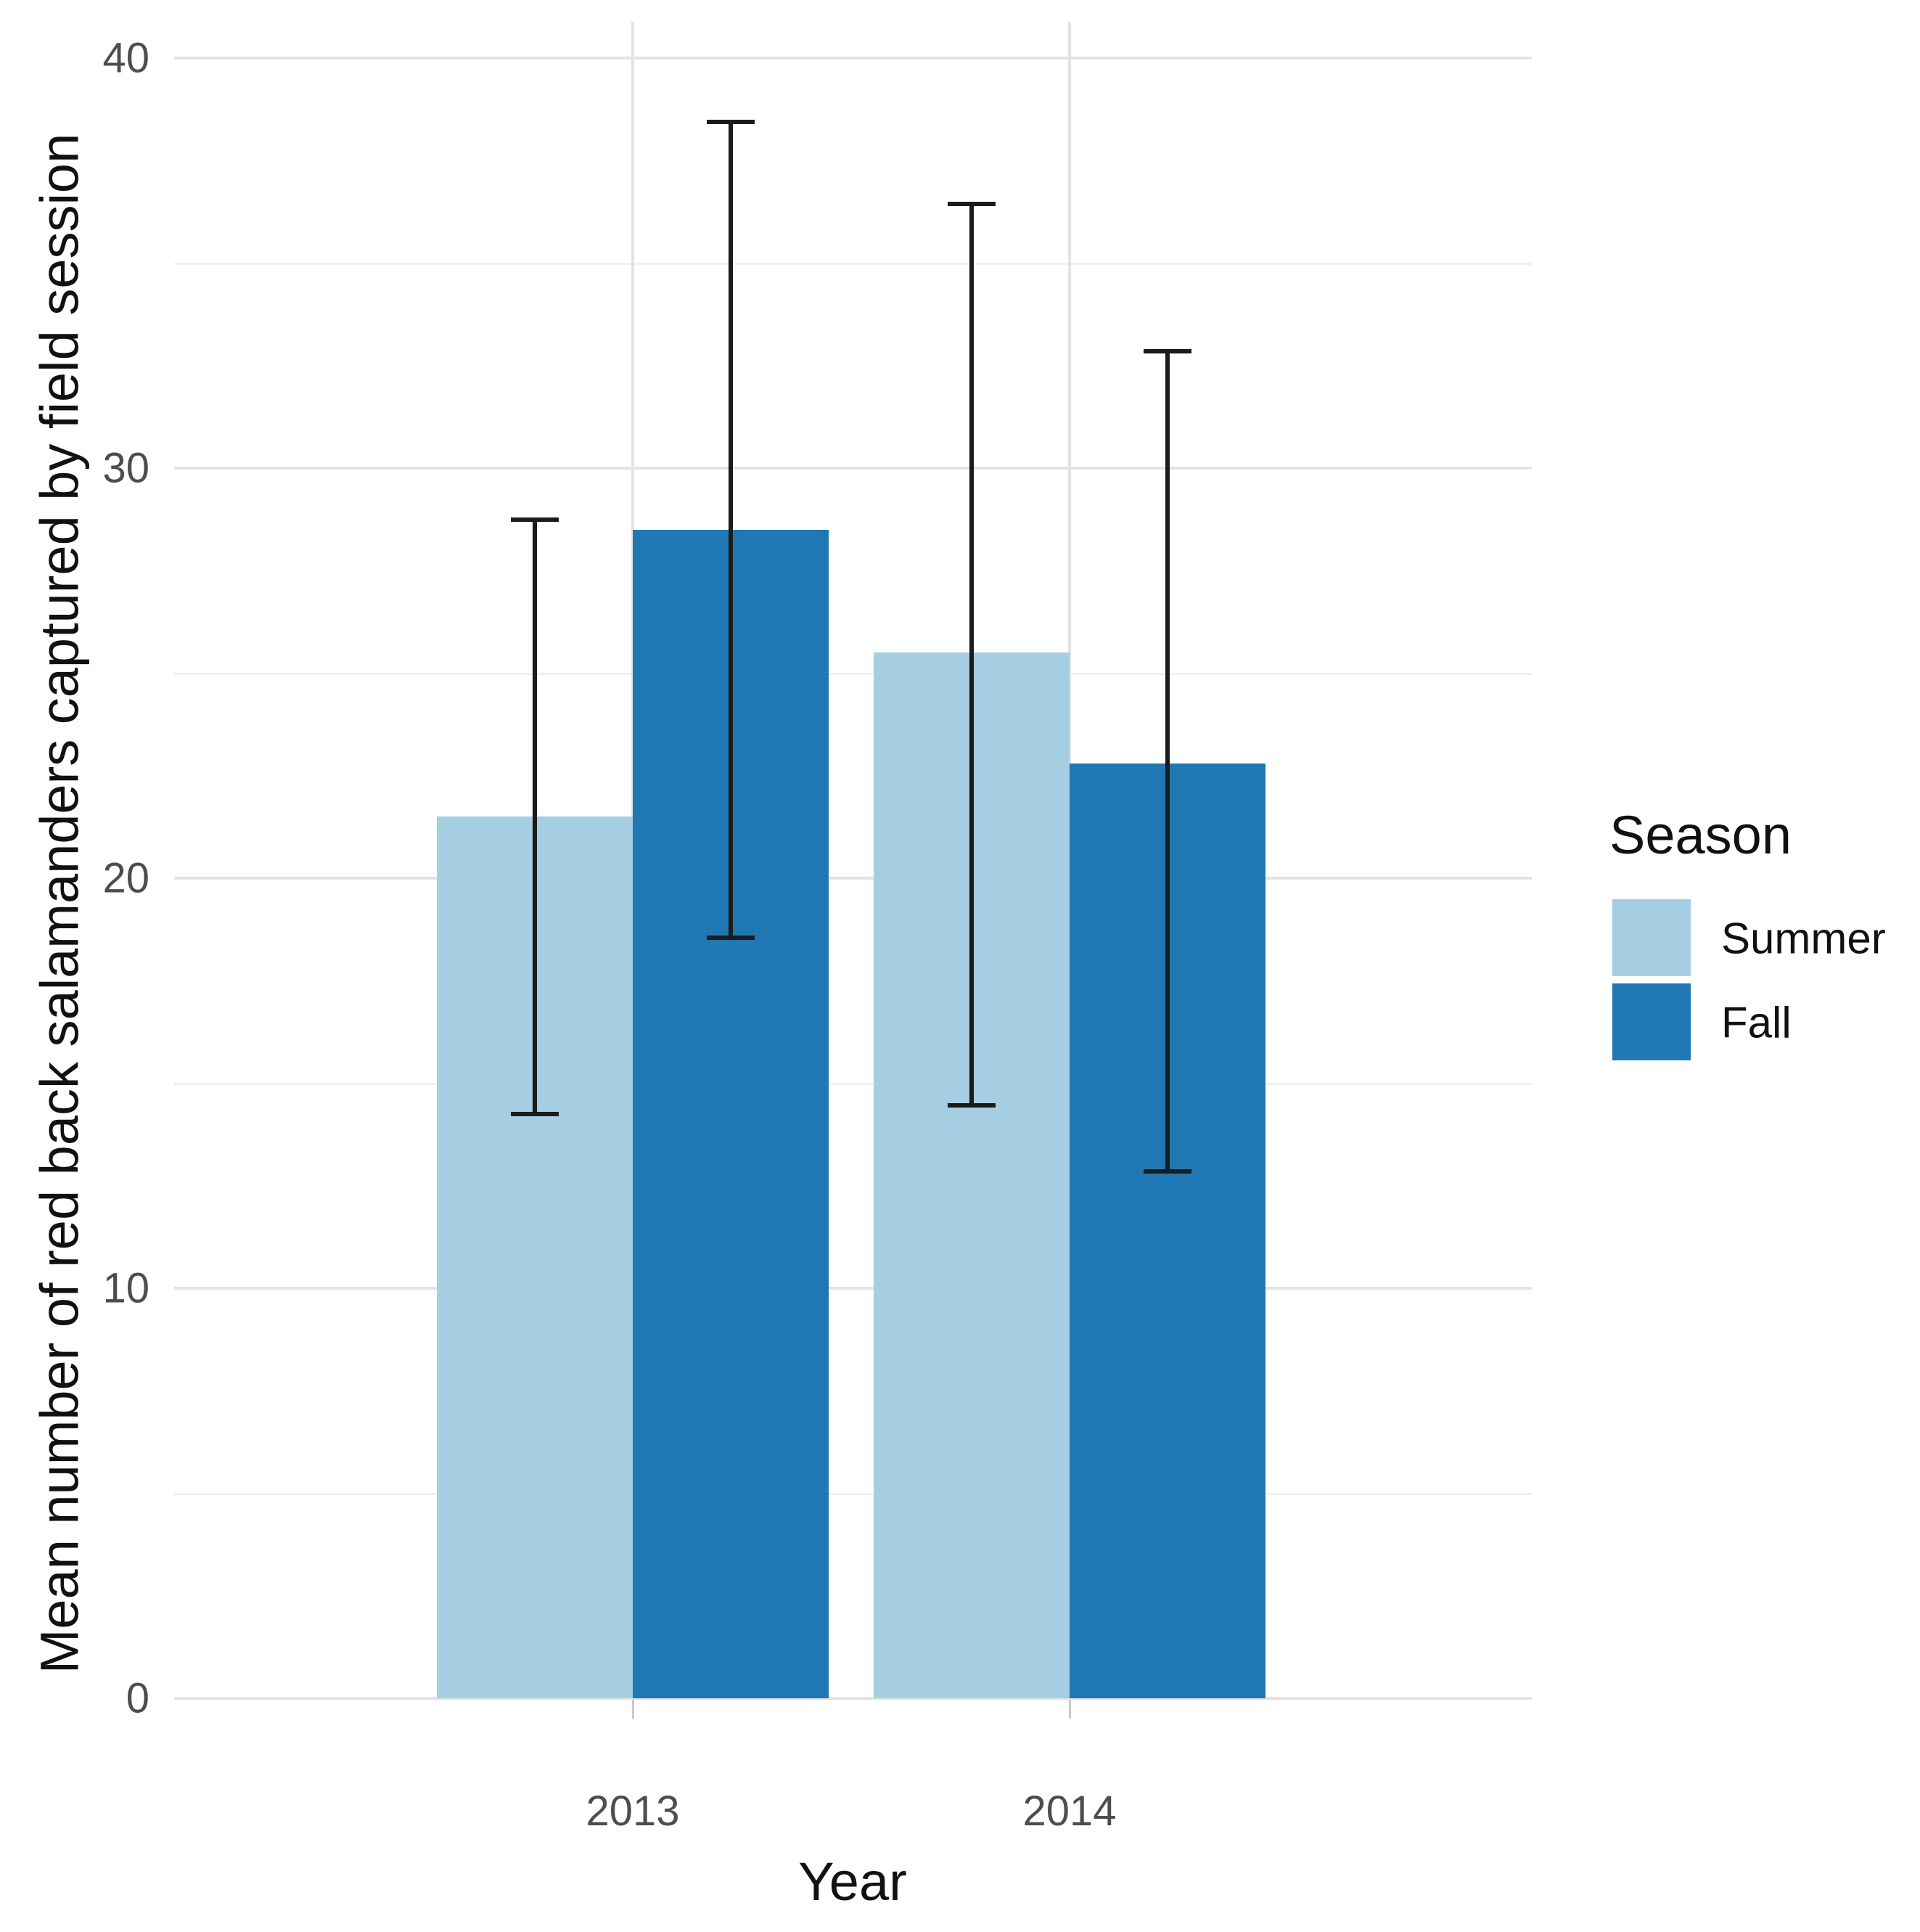 This screenshot has height=1932, width=1920. What do you see at coordinates (125, 878) in the screenshot?
I see `y-tick-label-20: 20` at bounding box center [125, 878].